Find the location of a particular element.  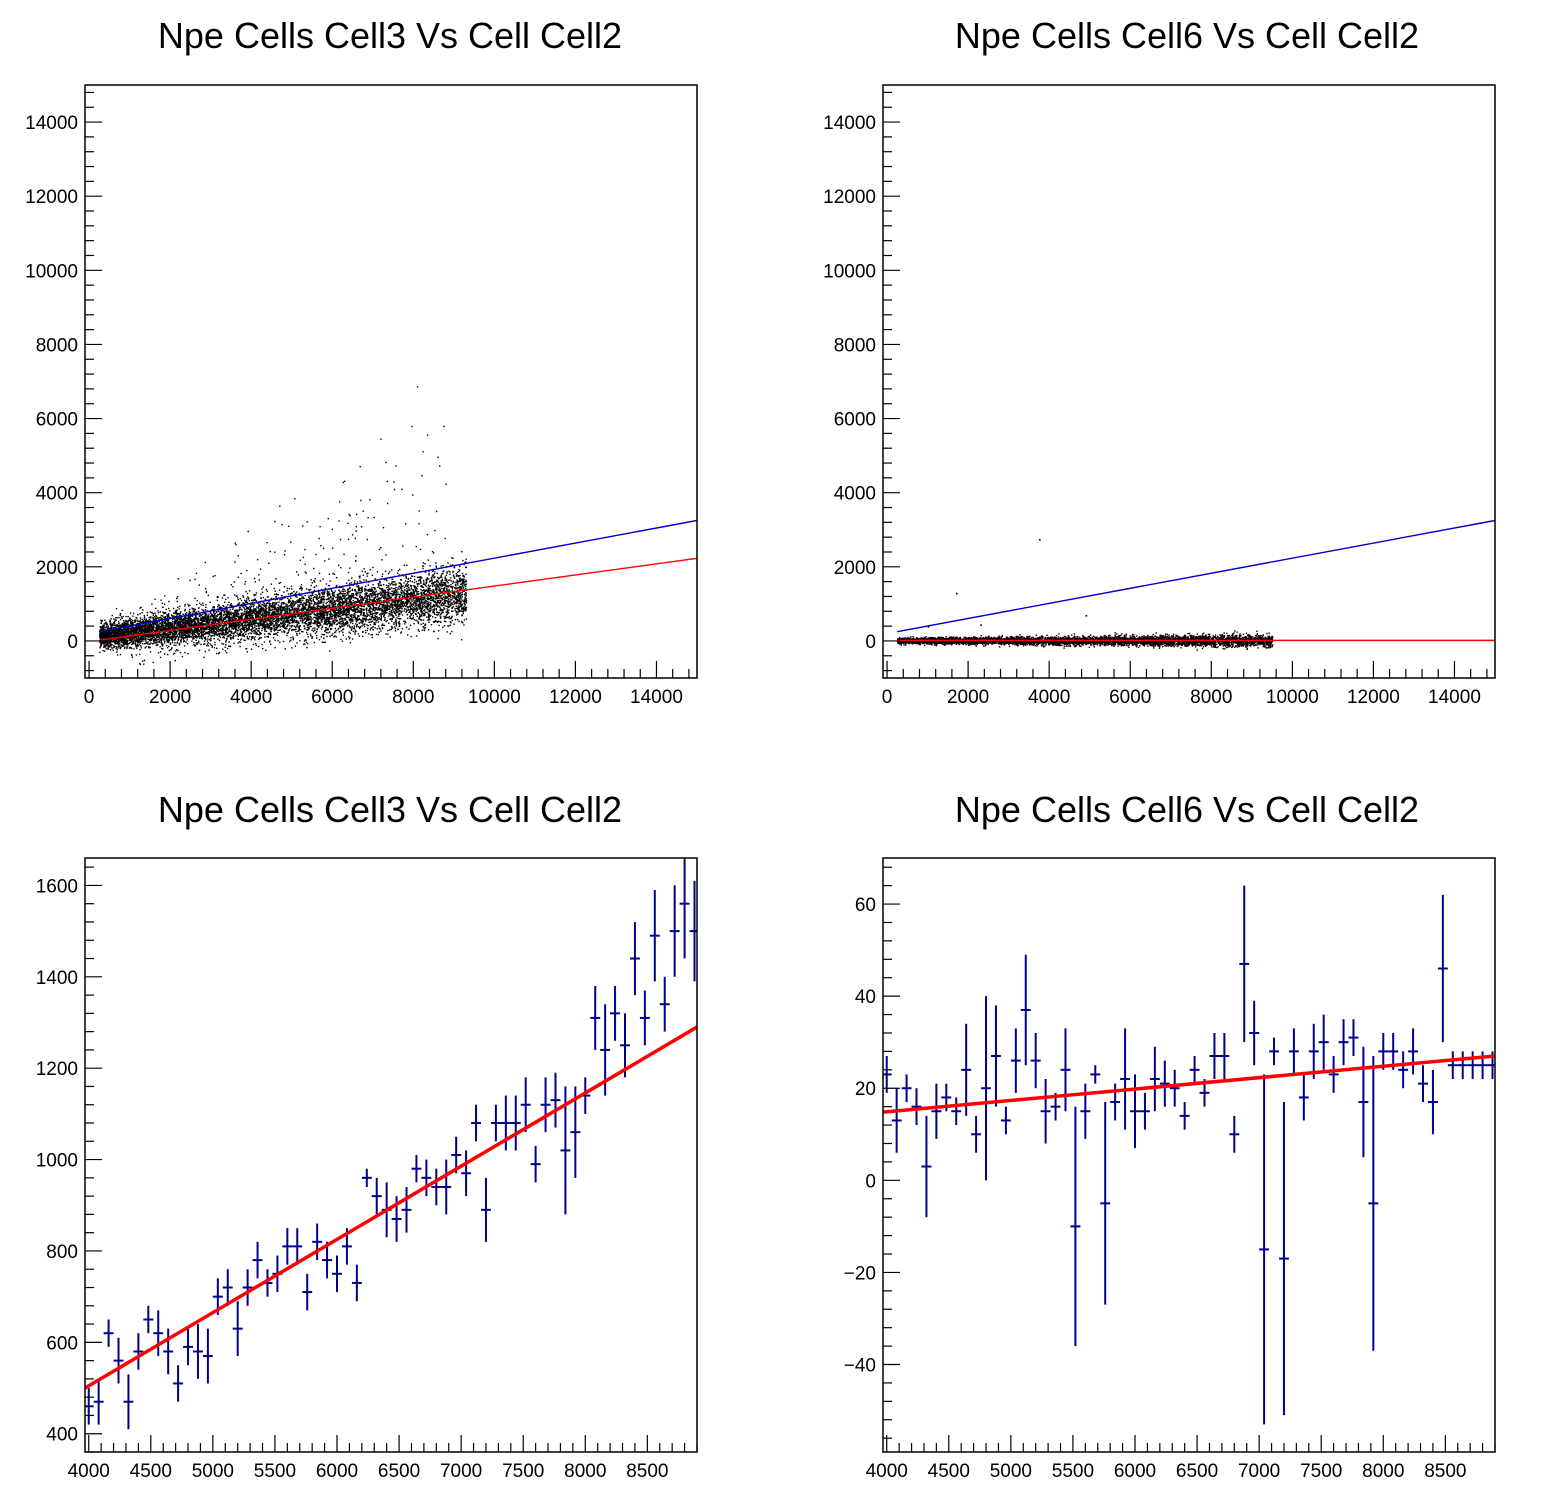

scatter-points is located at coordinates (283, 526).